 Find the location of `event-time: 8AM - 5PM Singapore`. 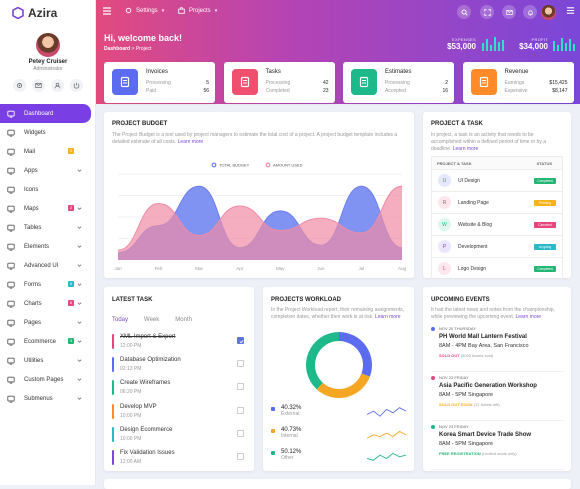

event-time: 8AM - 5PM Singapore is located at coordinates (466, 395).